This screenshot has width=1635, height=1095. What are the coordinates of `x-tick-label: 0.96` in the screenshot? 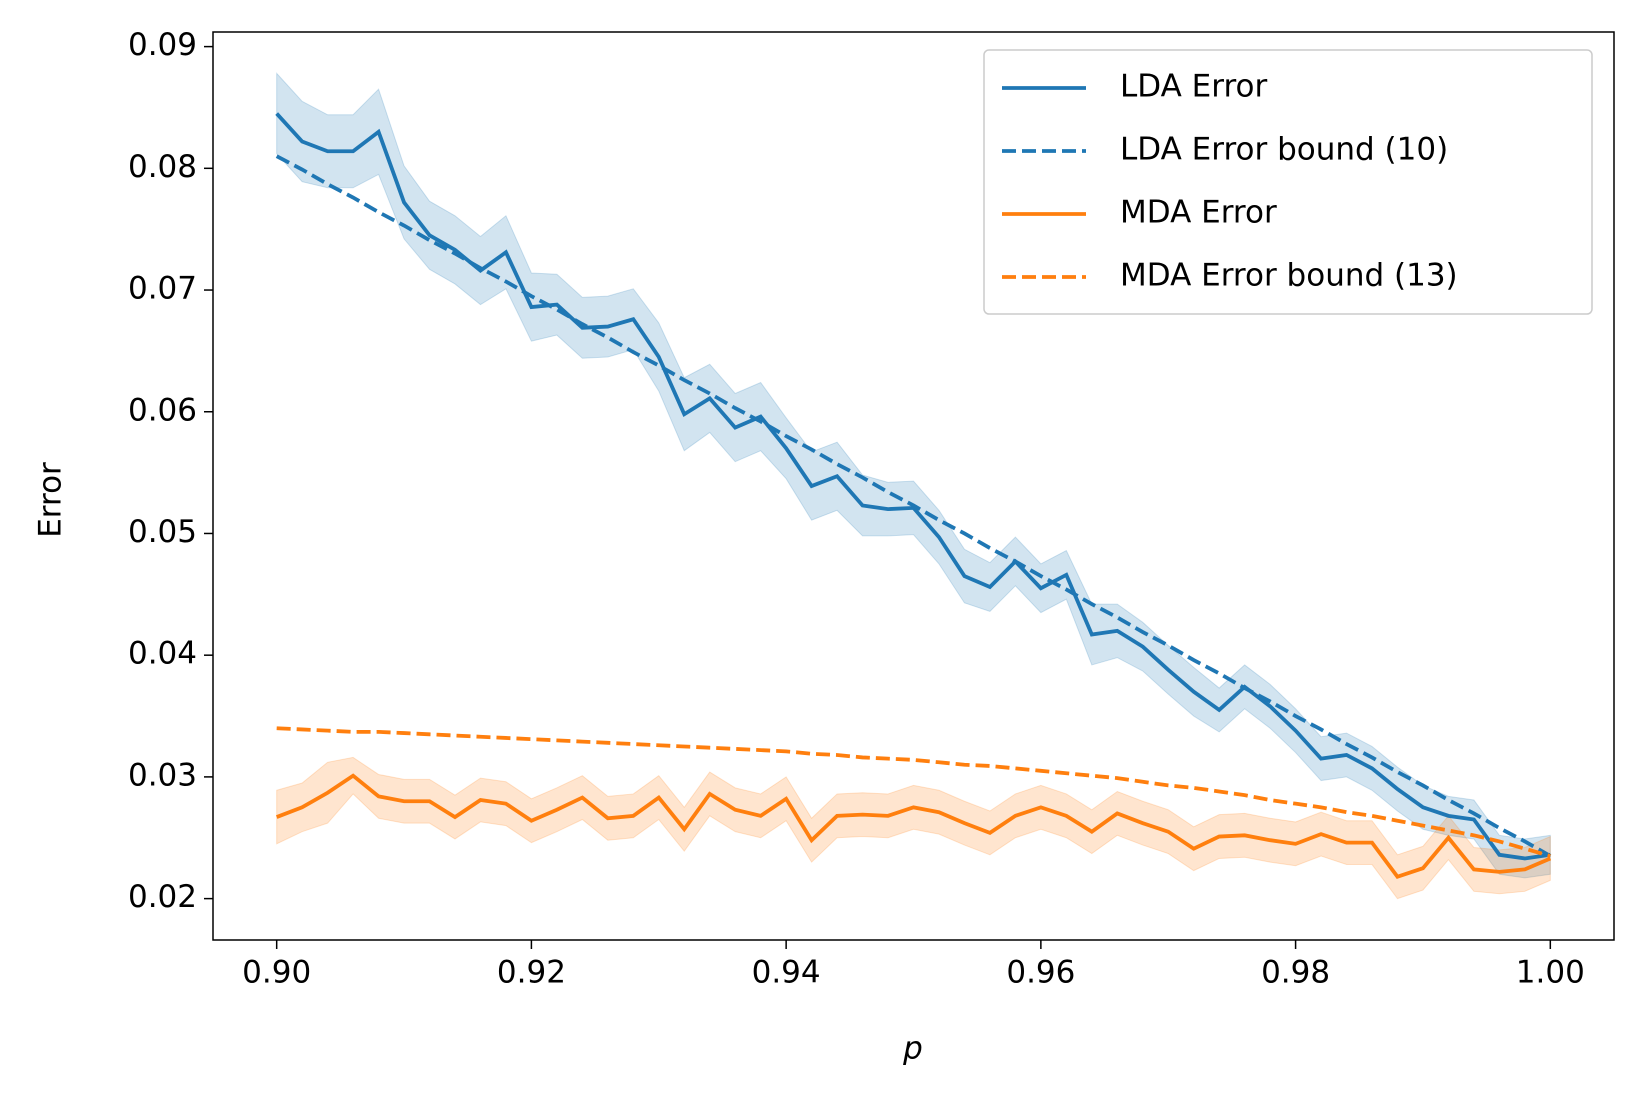 It's located at (1040, 973).